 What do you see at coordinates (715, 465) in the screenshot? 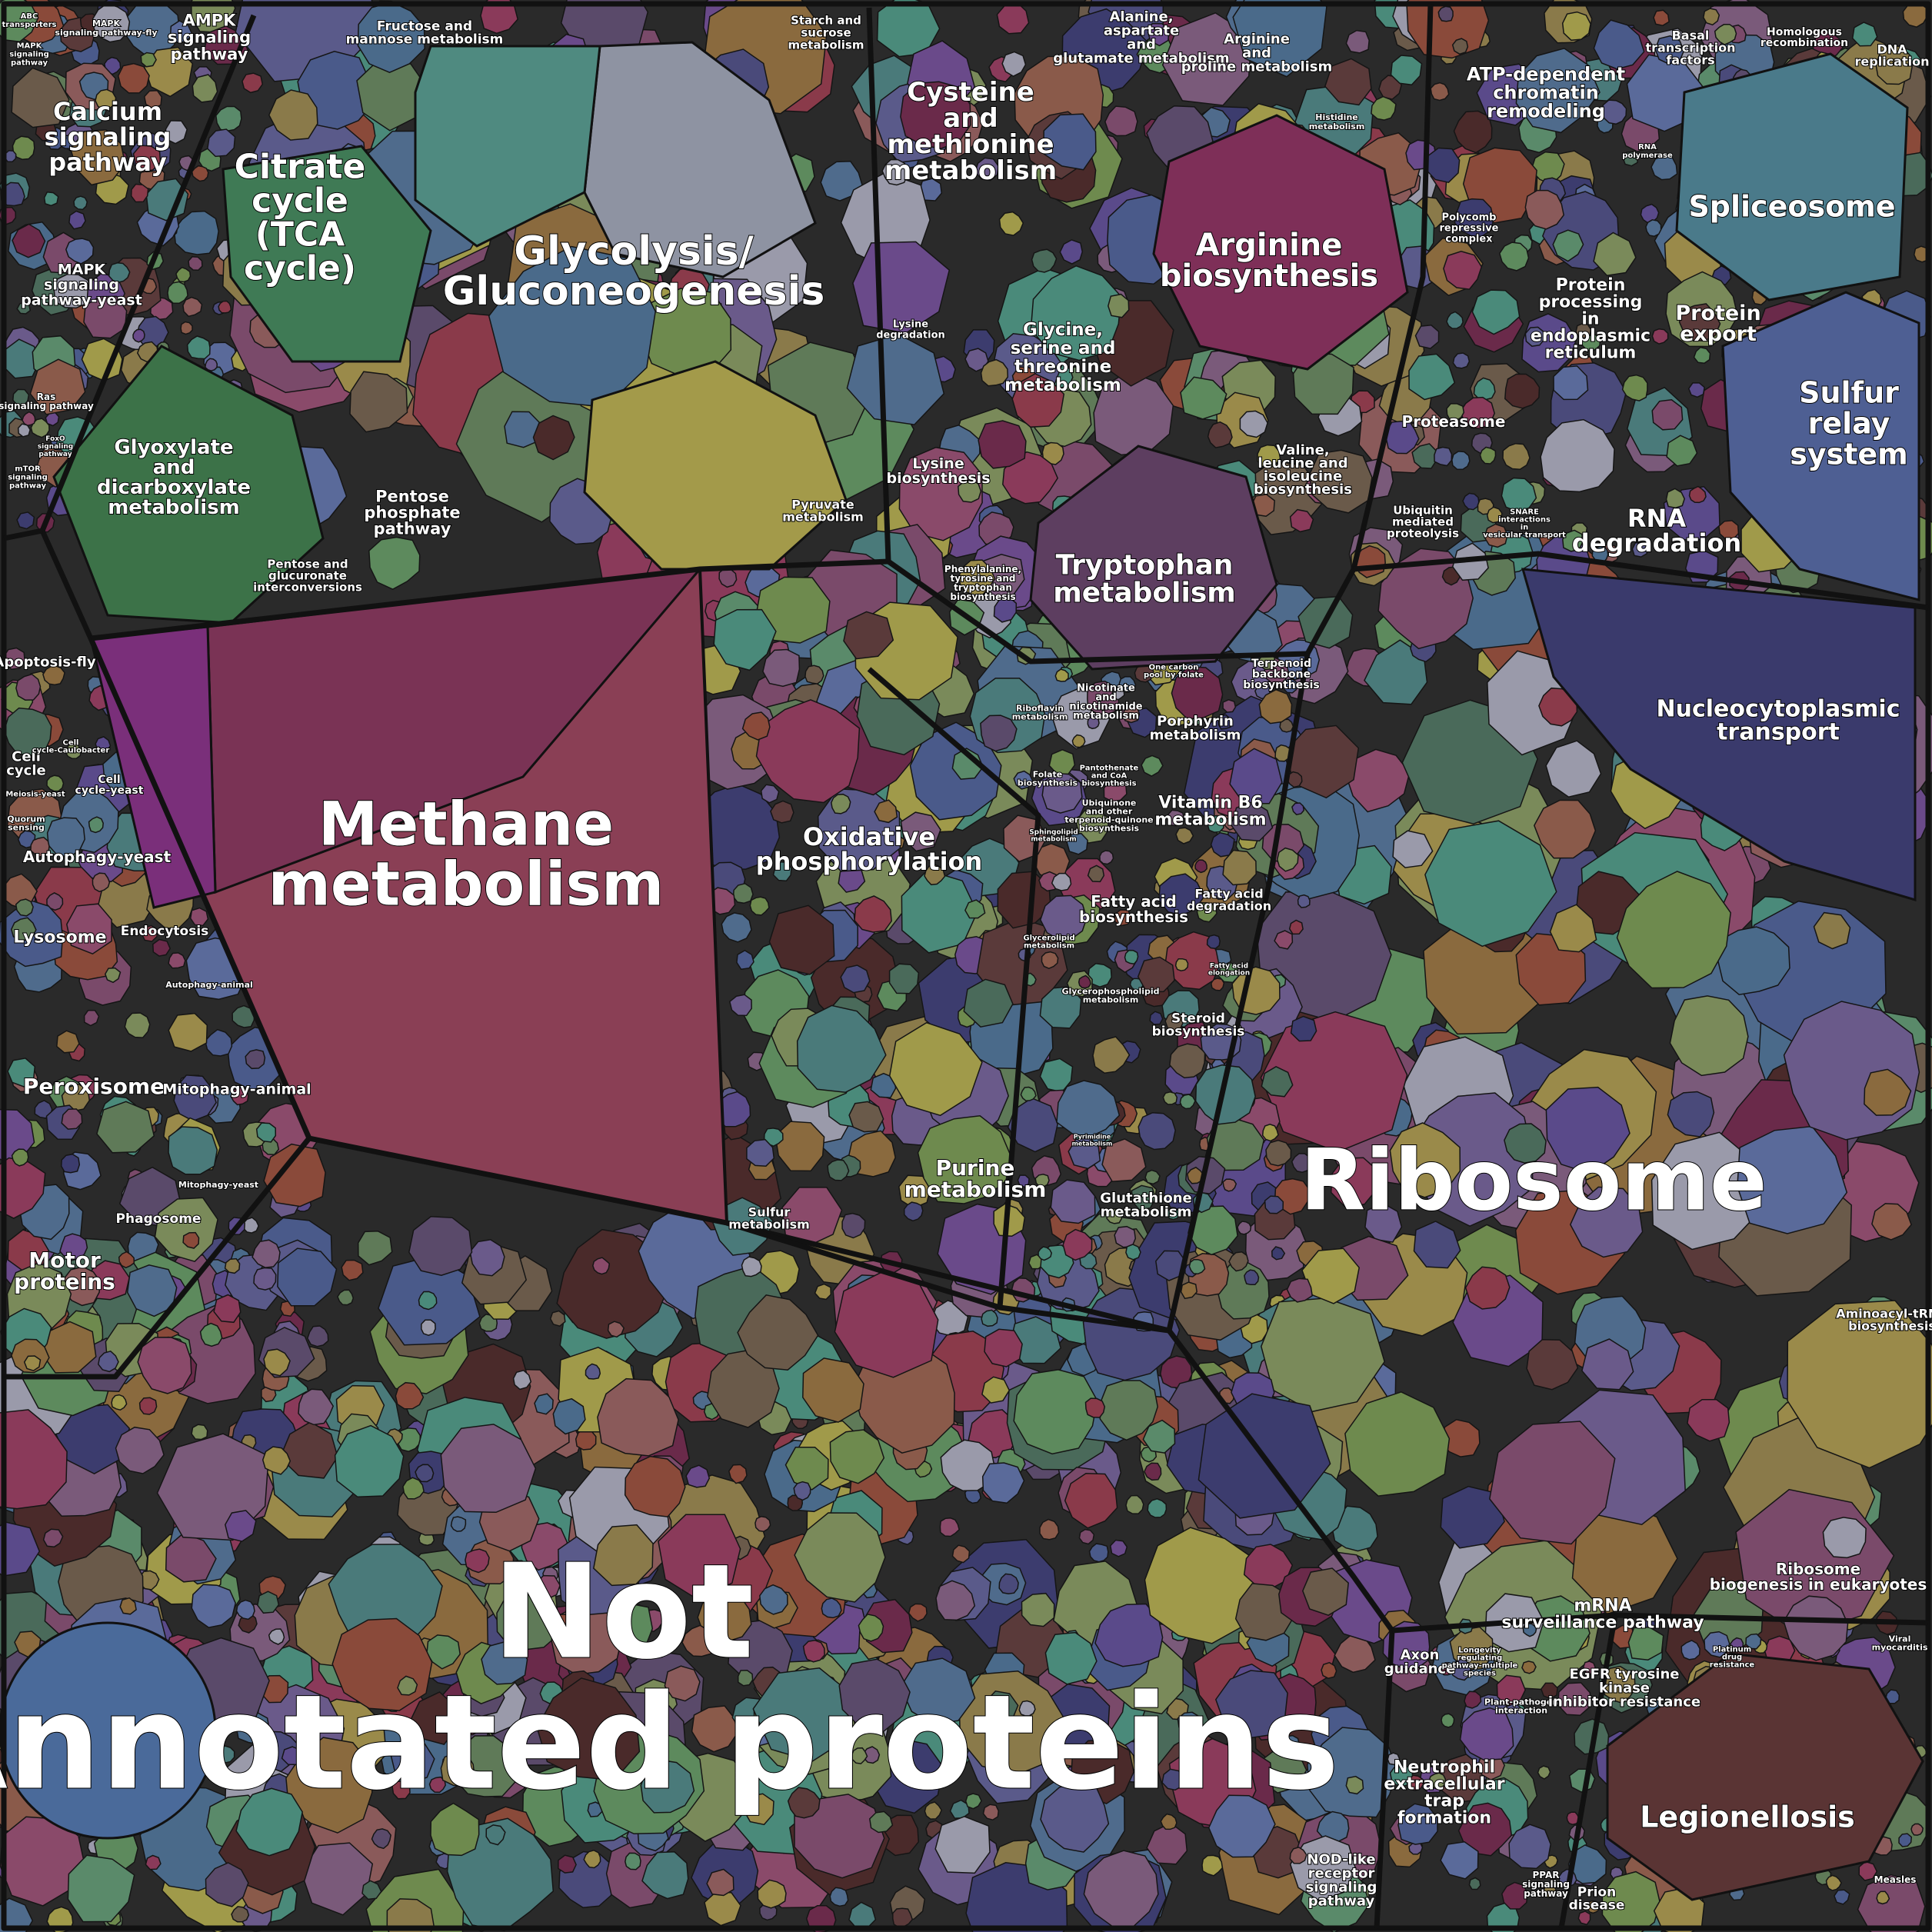
I see `cell-glycolysis-b` at bounding box center [715, 465].